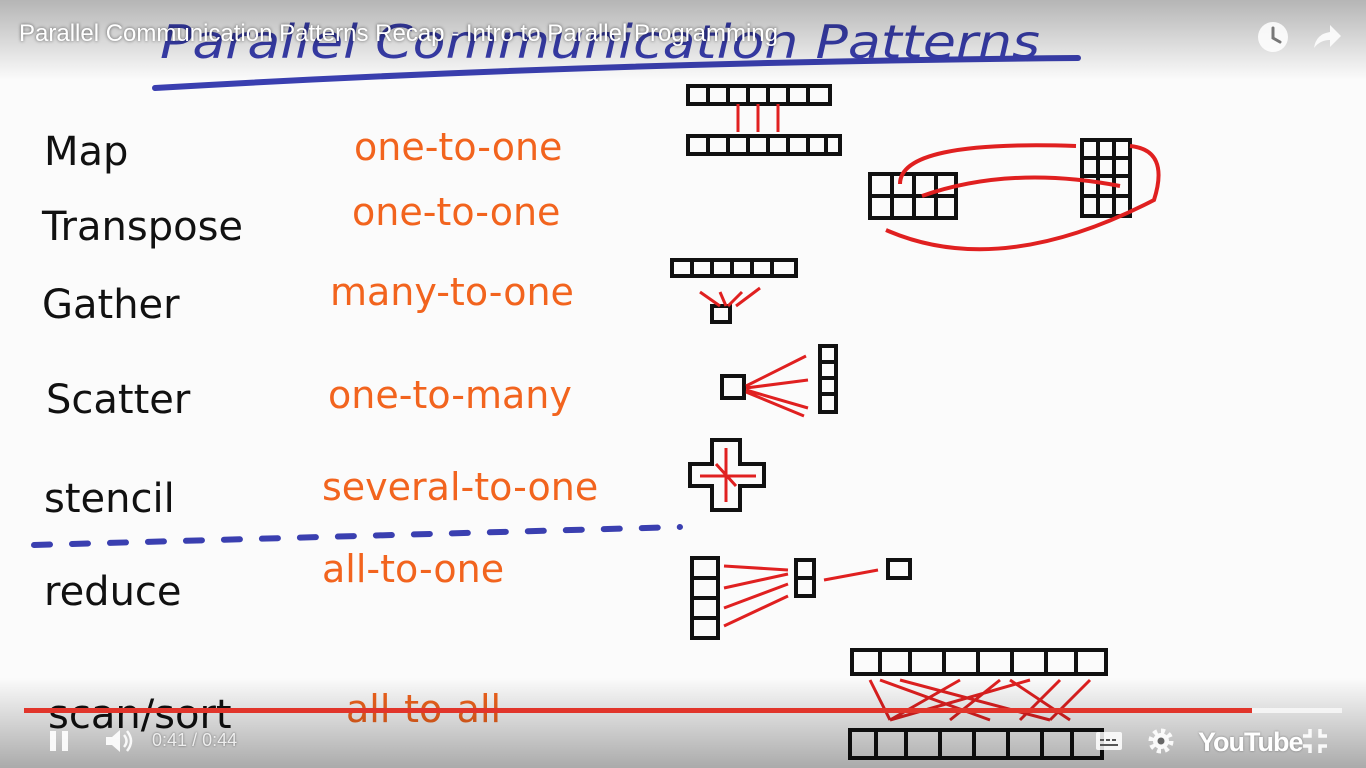 The image size is (1366, 768). Describe the element at coordinates (460, 487) in the screenshot. I see `relation-stencil: several-to-one` at that location.